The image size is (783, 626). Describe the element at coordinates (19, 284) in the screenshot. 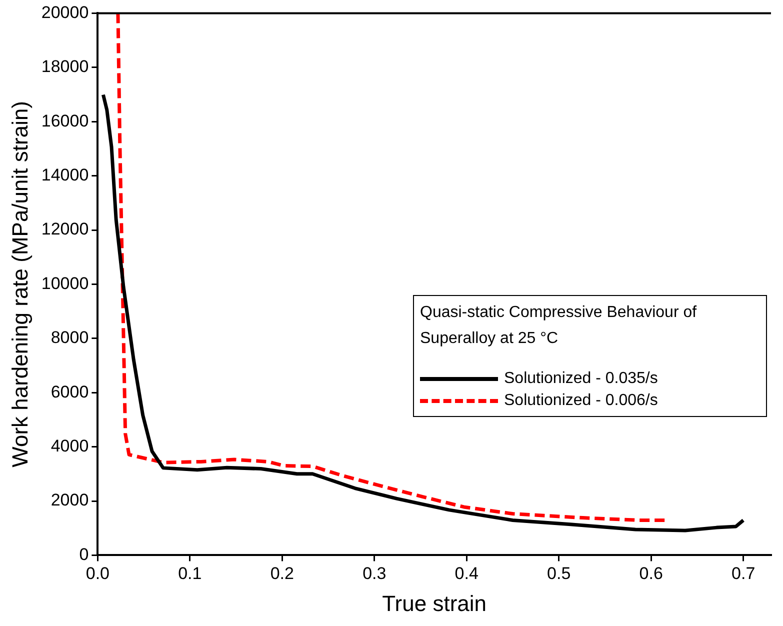

I see `y-axis-title: Work hardening rate (MPa/unit strain)` at that location.